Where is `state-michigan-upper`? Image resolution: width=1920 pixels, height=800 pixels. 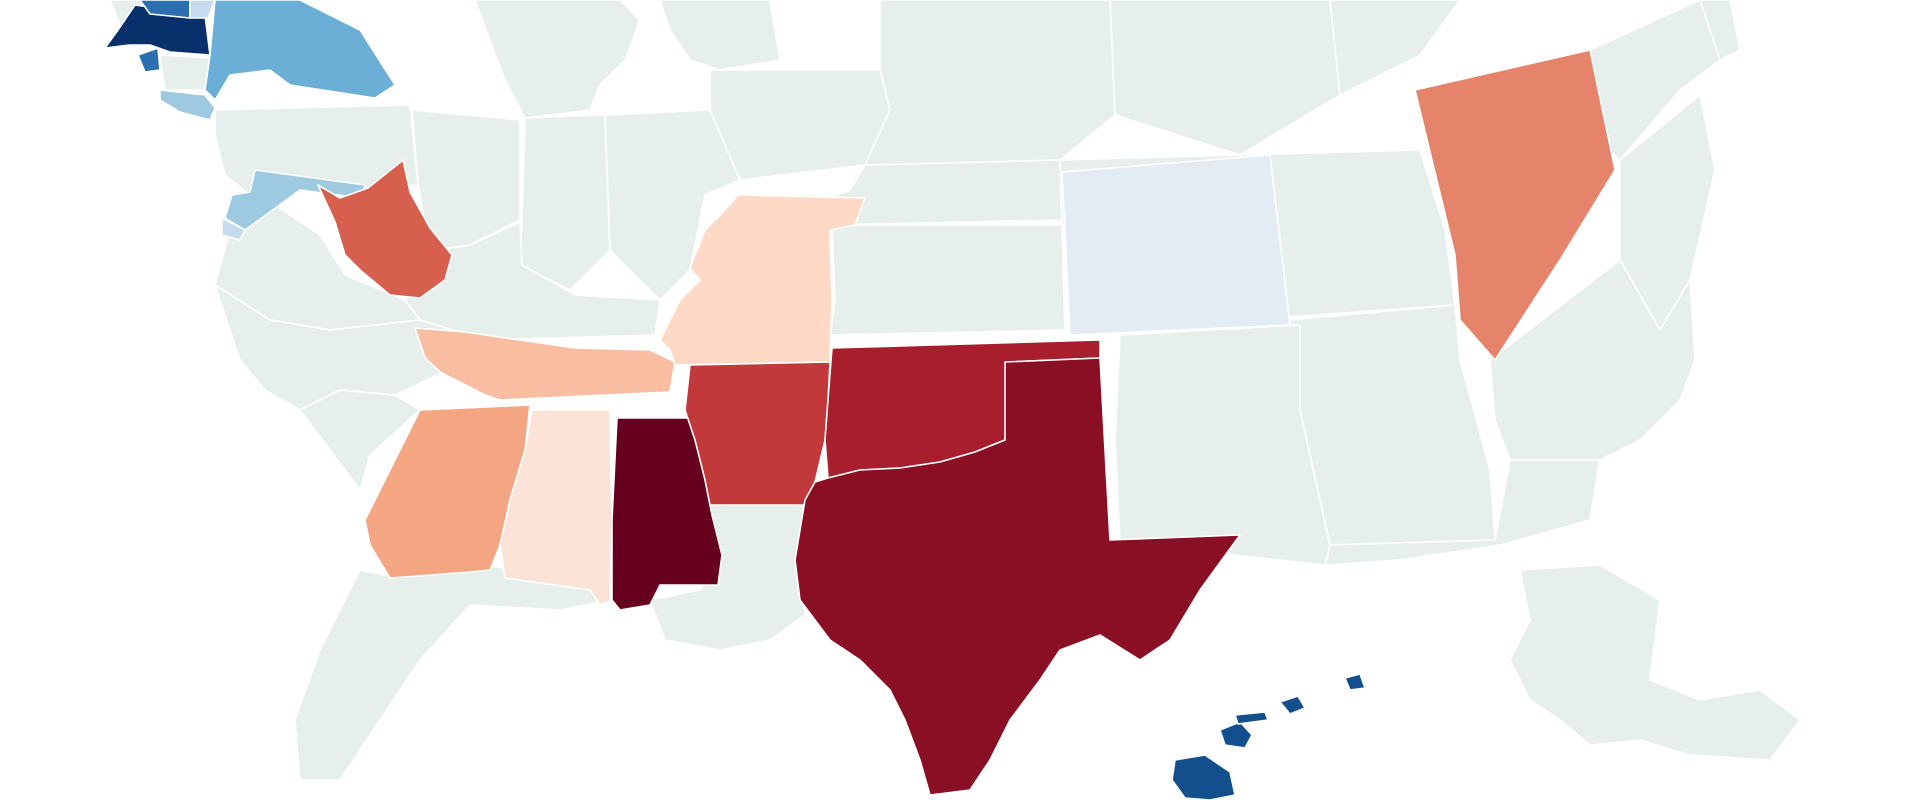 state-michigan-upper is located at coordinates (720, 35).